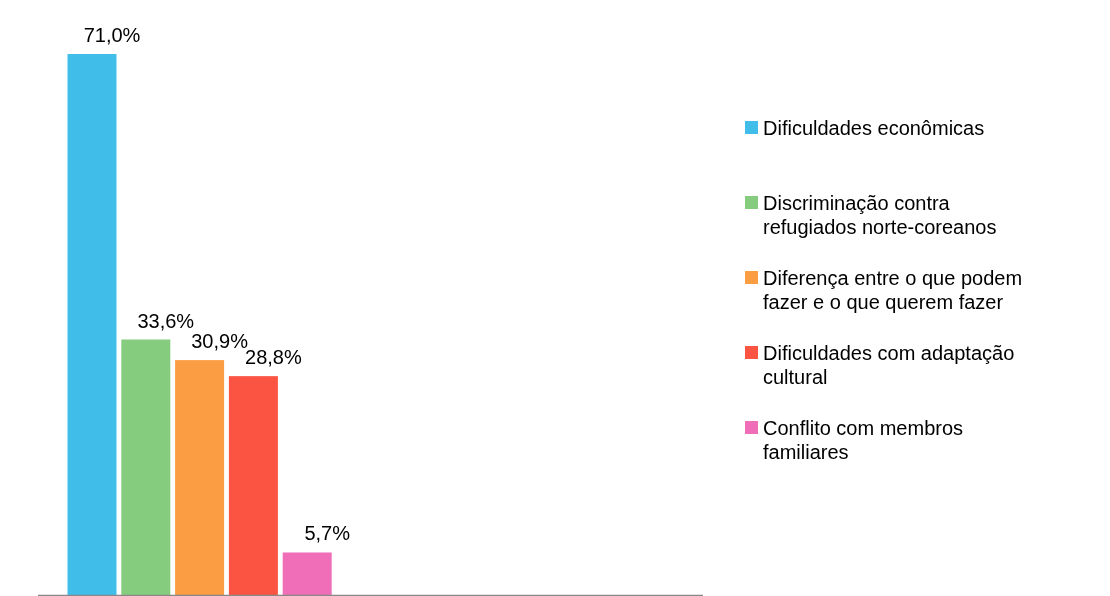  I want to click on legend-label: Diferença entre o que podem fazer e o que querem fazer, so click(893, 290).